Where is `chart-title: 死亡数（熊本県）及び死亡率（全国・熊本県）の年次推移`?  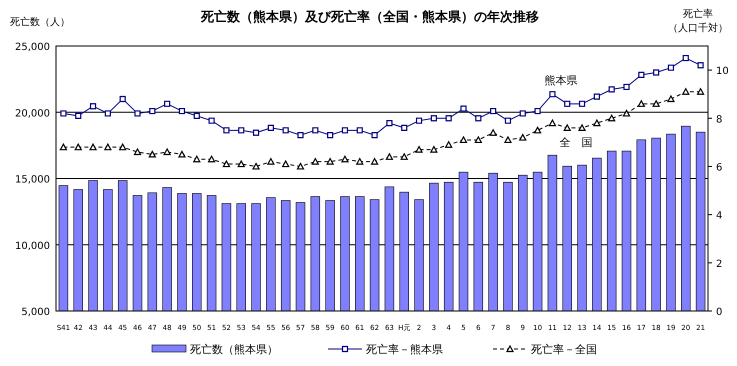
chart-title: 死亡数（熊本県）及び死亡率（全国・熊本県）の年次推移 is located at coordinates (369, 17).